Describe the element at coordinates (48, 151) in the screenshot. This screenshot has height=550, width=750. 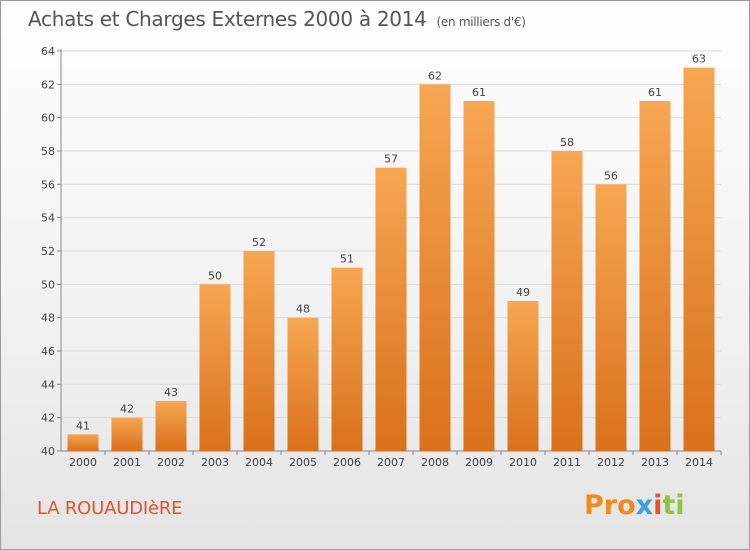
I see `y-tick-label: 58` at that location.